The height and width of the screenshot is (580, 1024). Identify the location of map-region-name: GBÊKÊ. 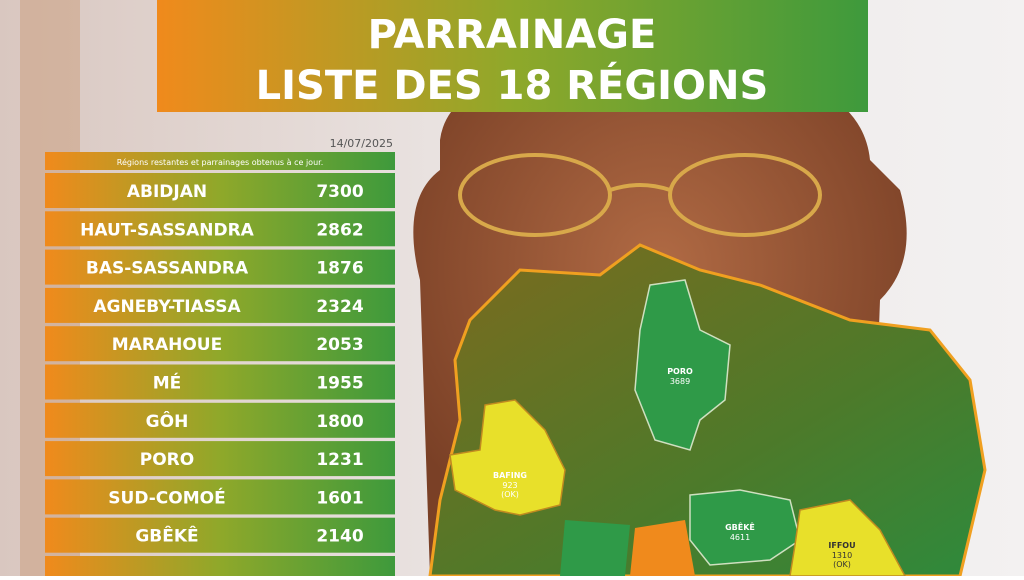
(740, 526).